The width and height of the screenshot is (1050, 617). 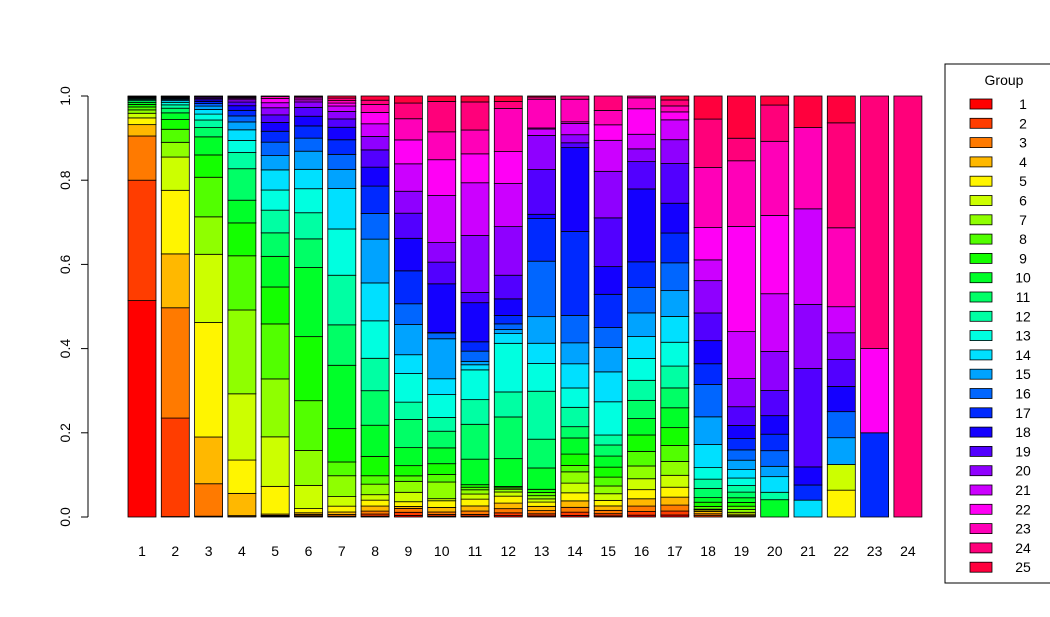 I want to click on legend-label: 10, so click(x=1023, y=278).